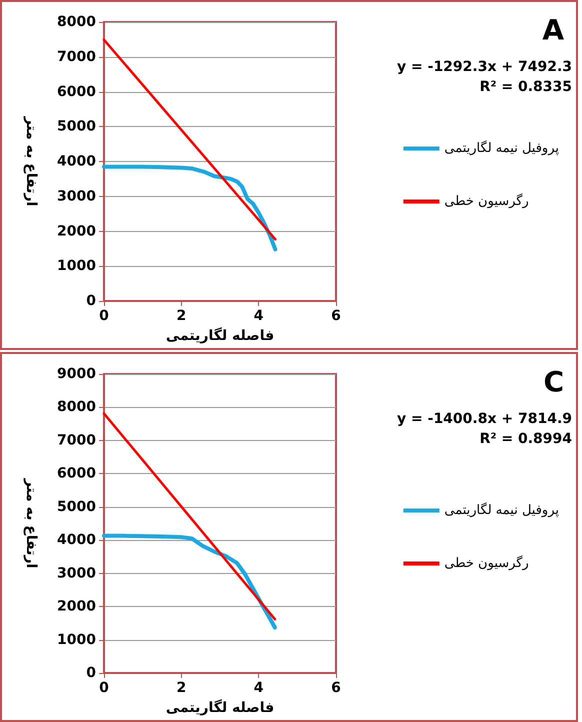 This screenshot has width=582, height=722. I want to click on text: R² = 0.8994, so click(526, 439).